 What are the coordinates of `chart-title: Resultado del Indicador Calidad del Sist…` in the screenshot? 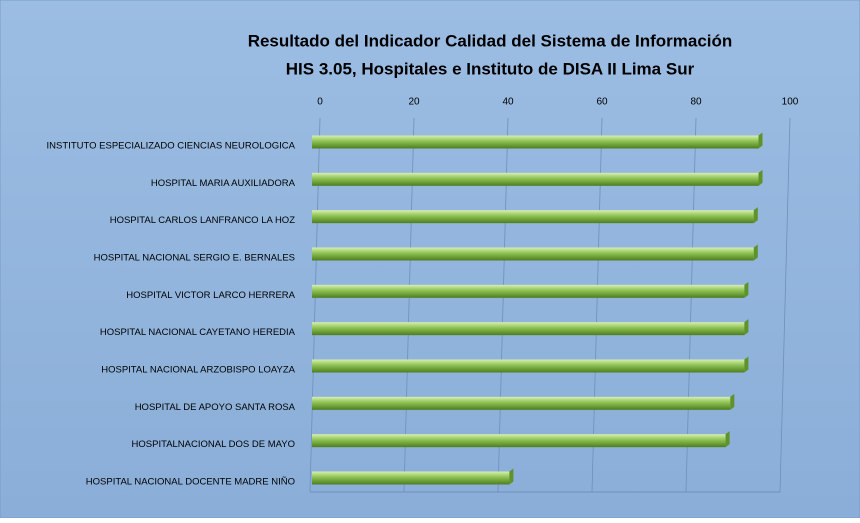 It's located at (490, 40).